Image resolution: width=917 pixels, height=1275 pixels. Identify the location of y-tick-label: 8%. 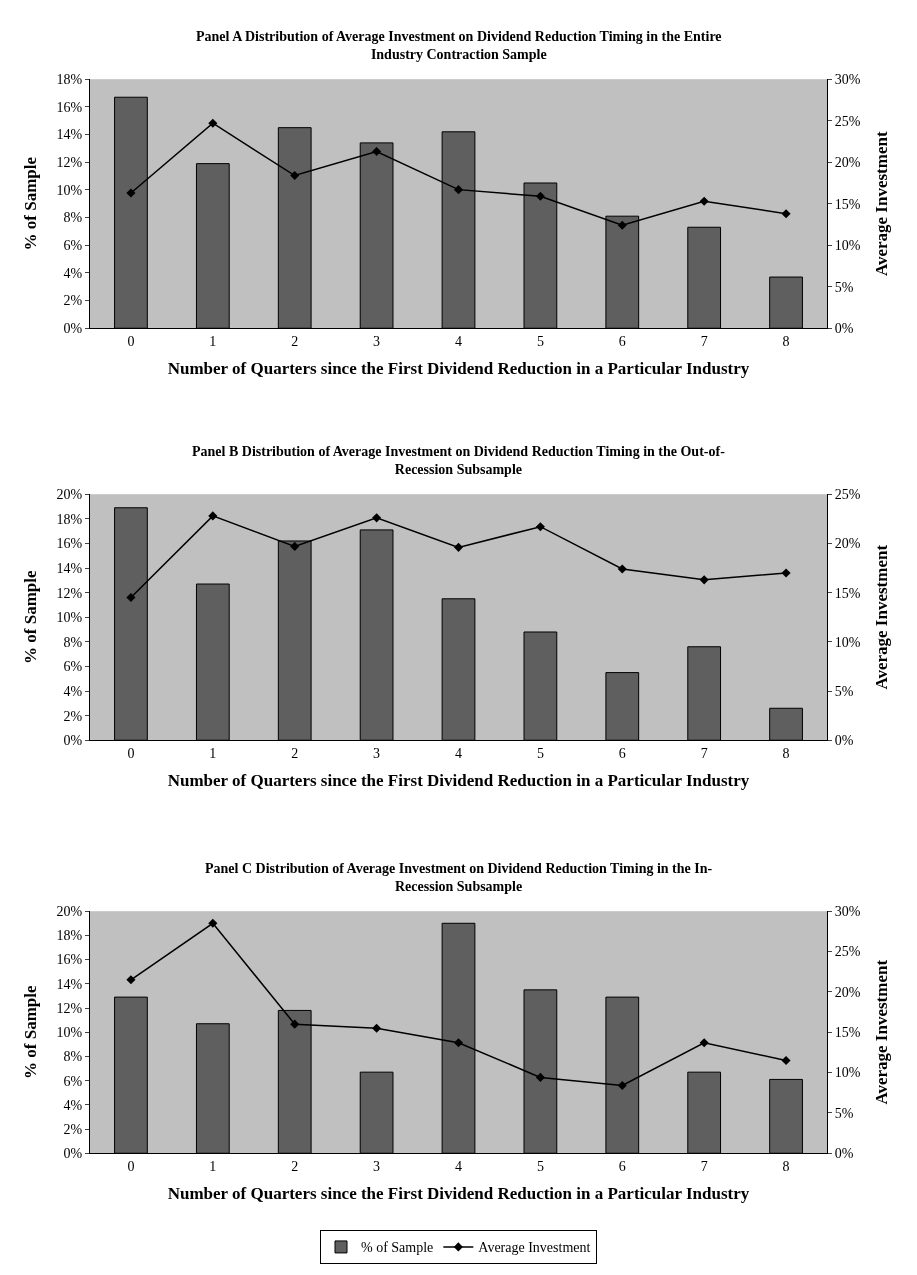
(73, 218).